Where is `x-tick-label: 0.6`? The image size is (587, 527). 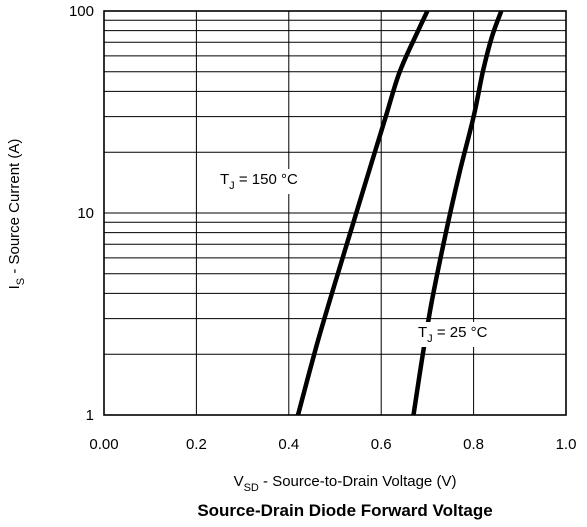
x-tick-label: 0.6 is located at coordinates (381, 444).